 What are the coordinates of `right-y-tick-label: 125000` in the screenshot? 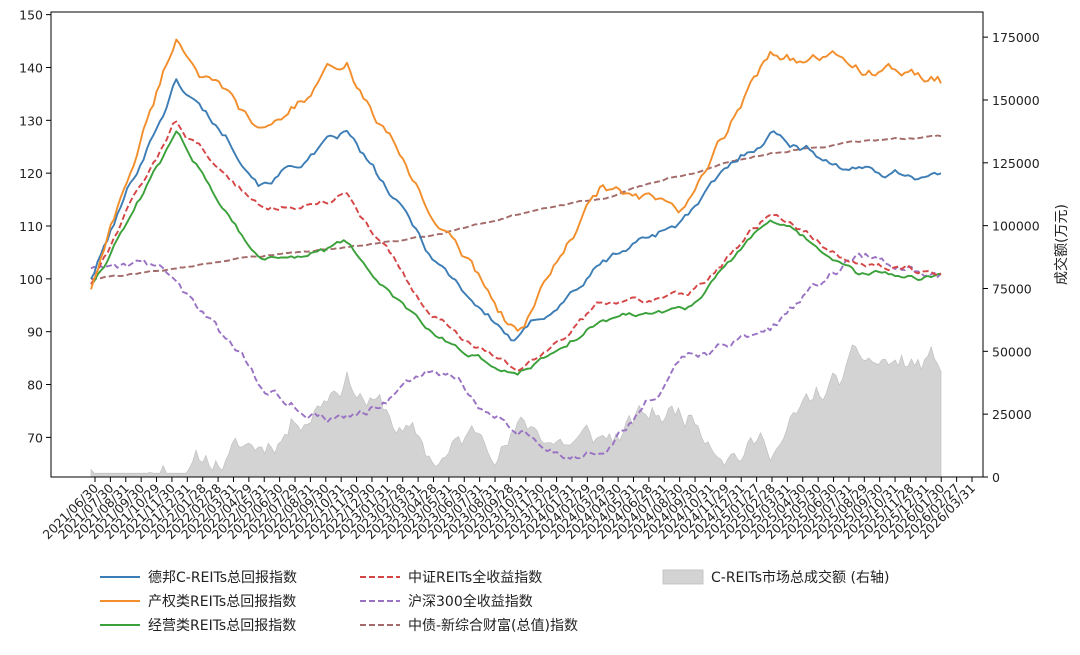 It's located at (1016, 163).